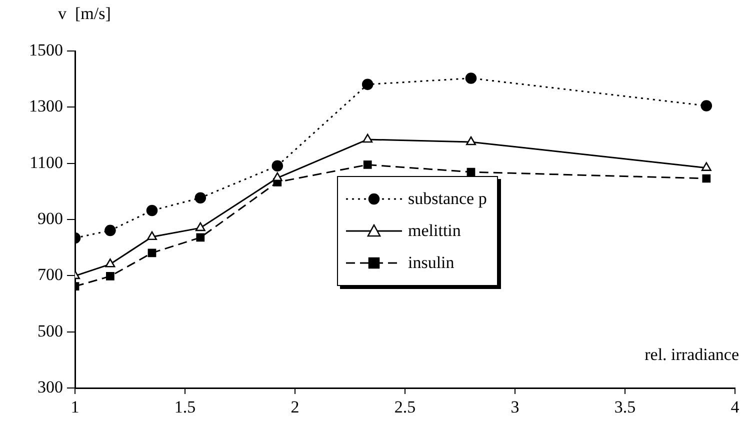  I want to click on y-tick-label: 500, so click(50, 330).